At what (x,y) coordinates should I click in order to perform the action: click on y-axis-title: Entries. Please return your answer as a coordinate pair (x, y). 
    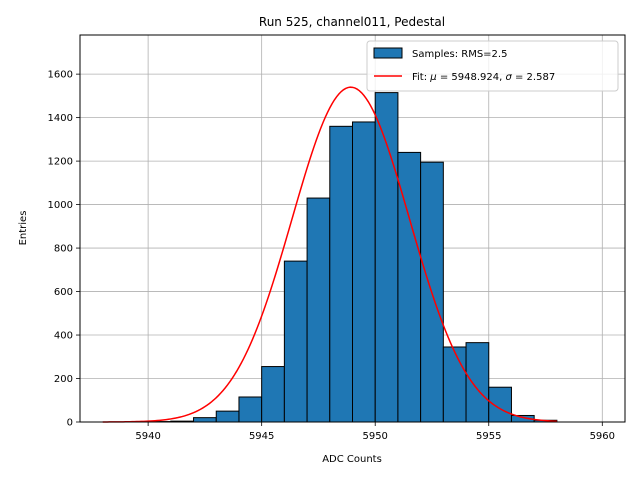
    Looking at the image, I should click on (23, 228).